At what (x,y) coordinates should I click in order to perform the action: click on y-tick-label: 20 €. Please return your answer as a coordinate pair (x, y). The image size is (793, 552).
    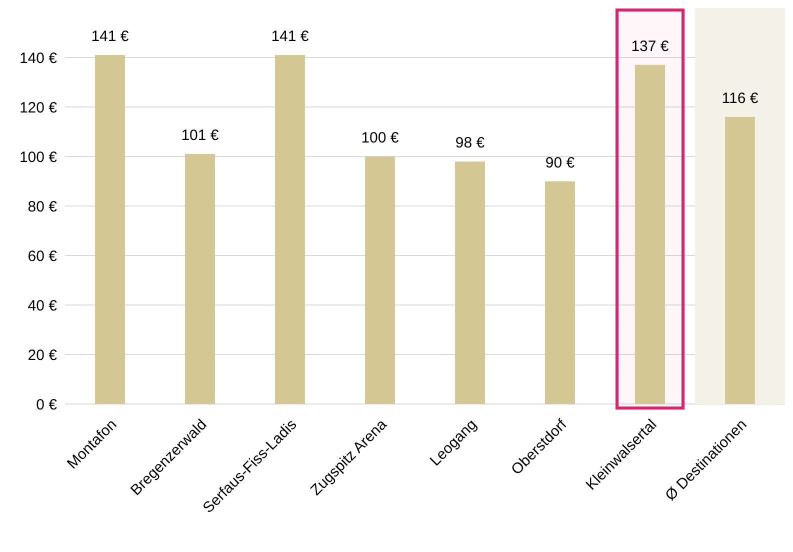
    Looking at the image, I should click on (43, 355).